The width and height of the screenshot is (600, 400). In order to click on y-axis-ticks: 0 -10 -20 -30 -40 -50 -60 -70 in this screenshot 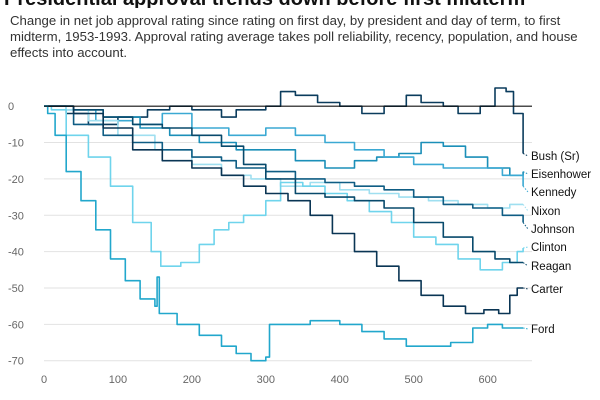, I will do `click(16, 234)`.